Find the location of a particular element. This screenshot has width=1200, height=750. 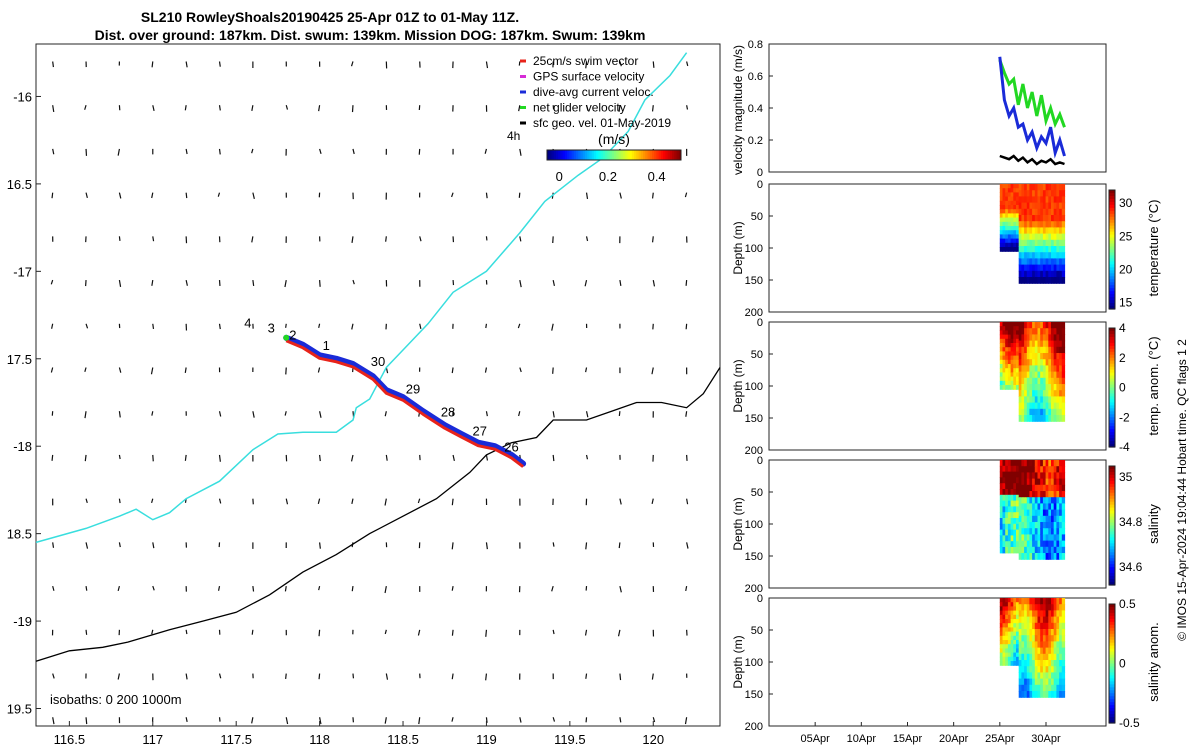

temperature-colorbar-cell is located at coordinates (1112, 290).